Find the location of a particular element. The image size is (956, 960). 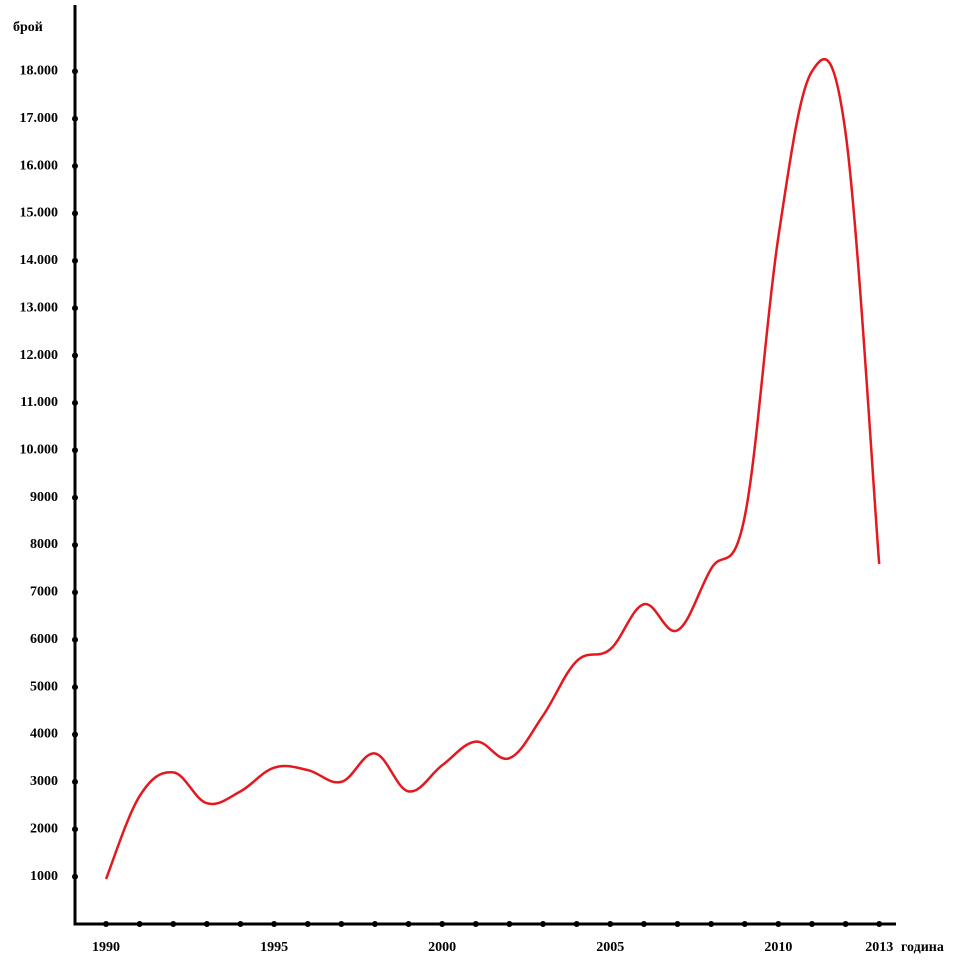

y-tick-label: 12.000 is located at coordinates (39, 355).